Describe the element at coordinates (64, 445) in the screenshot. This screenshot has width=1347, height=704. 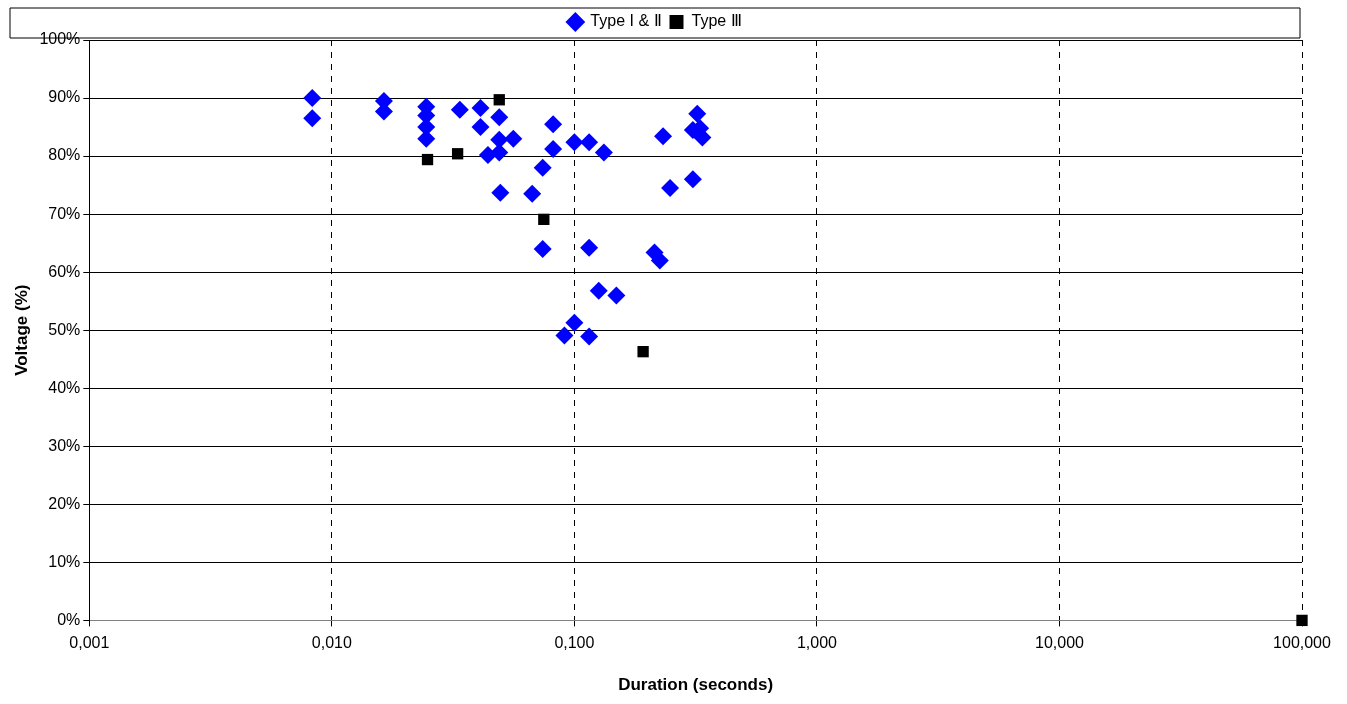
I see `y-tick-label: 30%` at that location.